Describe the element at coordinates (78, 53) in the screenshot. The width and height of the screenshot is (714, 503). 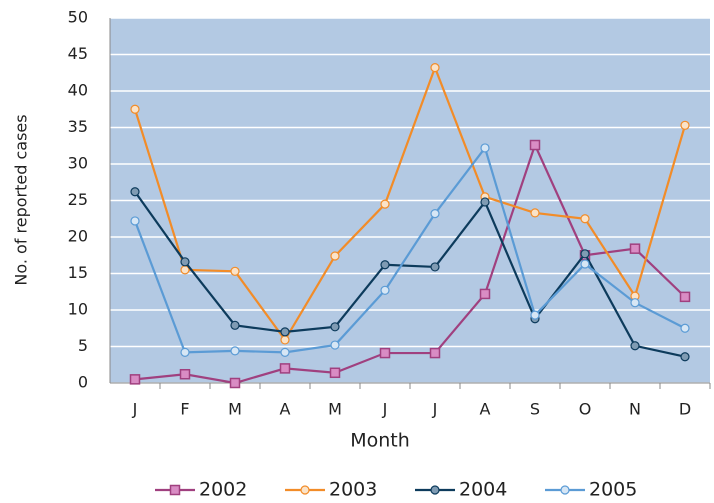
I see `y-tick-label: 45` at that location.